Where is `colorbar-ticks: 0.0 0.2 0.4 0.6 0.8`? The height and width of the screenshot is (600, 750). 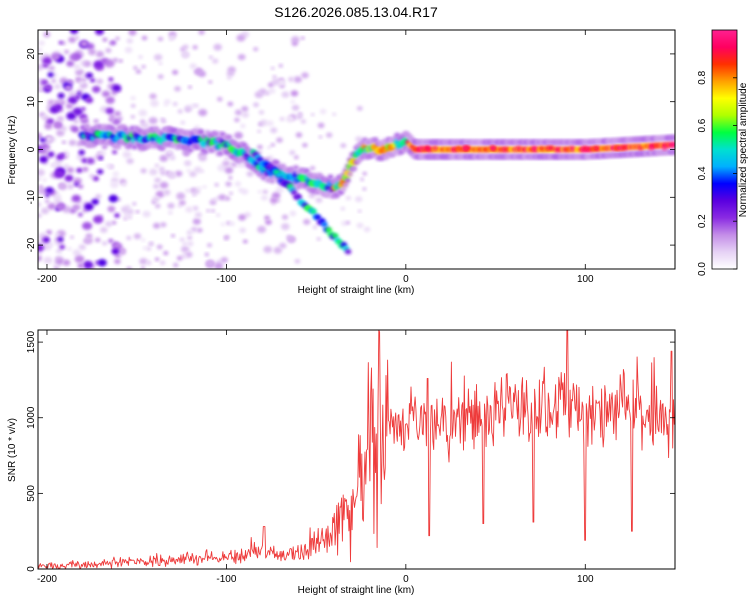
colorbar-ticks: 0.0 0.2 0.4 0.6 0.8 is located at coordinates (717, 173).